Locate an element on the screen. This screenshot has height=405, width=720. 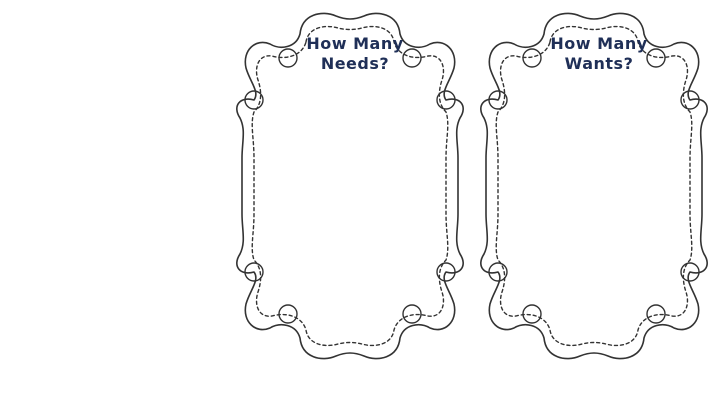
needs-frame-title: How Many Needs? is located at coordinates (355, 54).